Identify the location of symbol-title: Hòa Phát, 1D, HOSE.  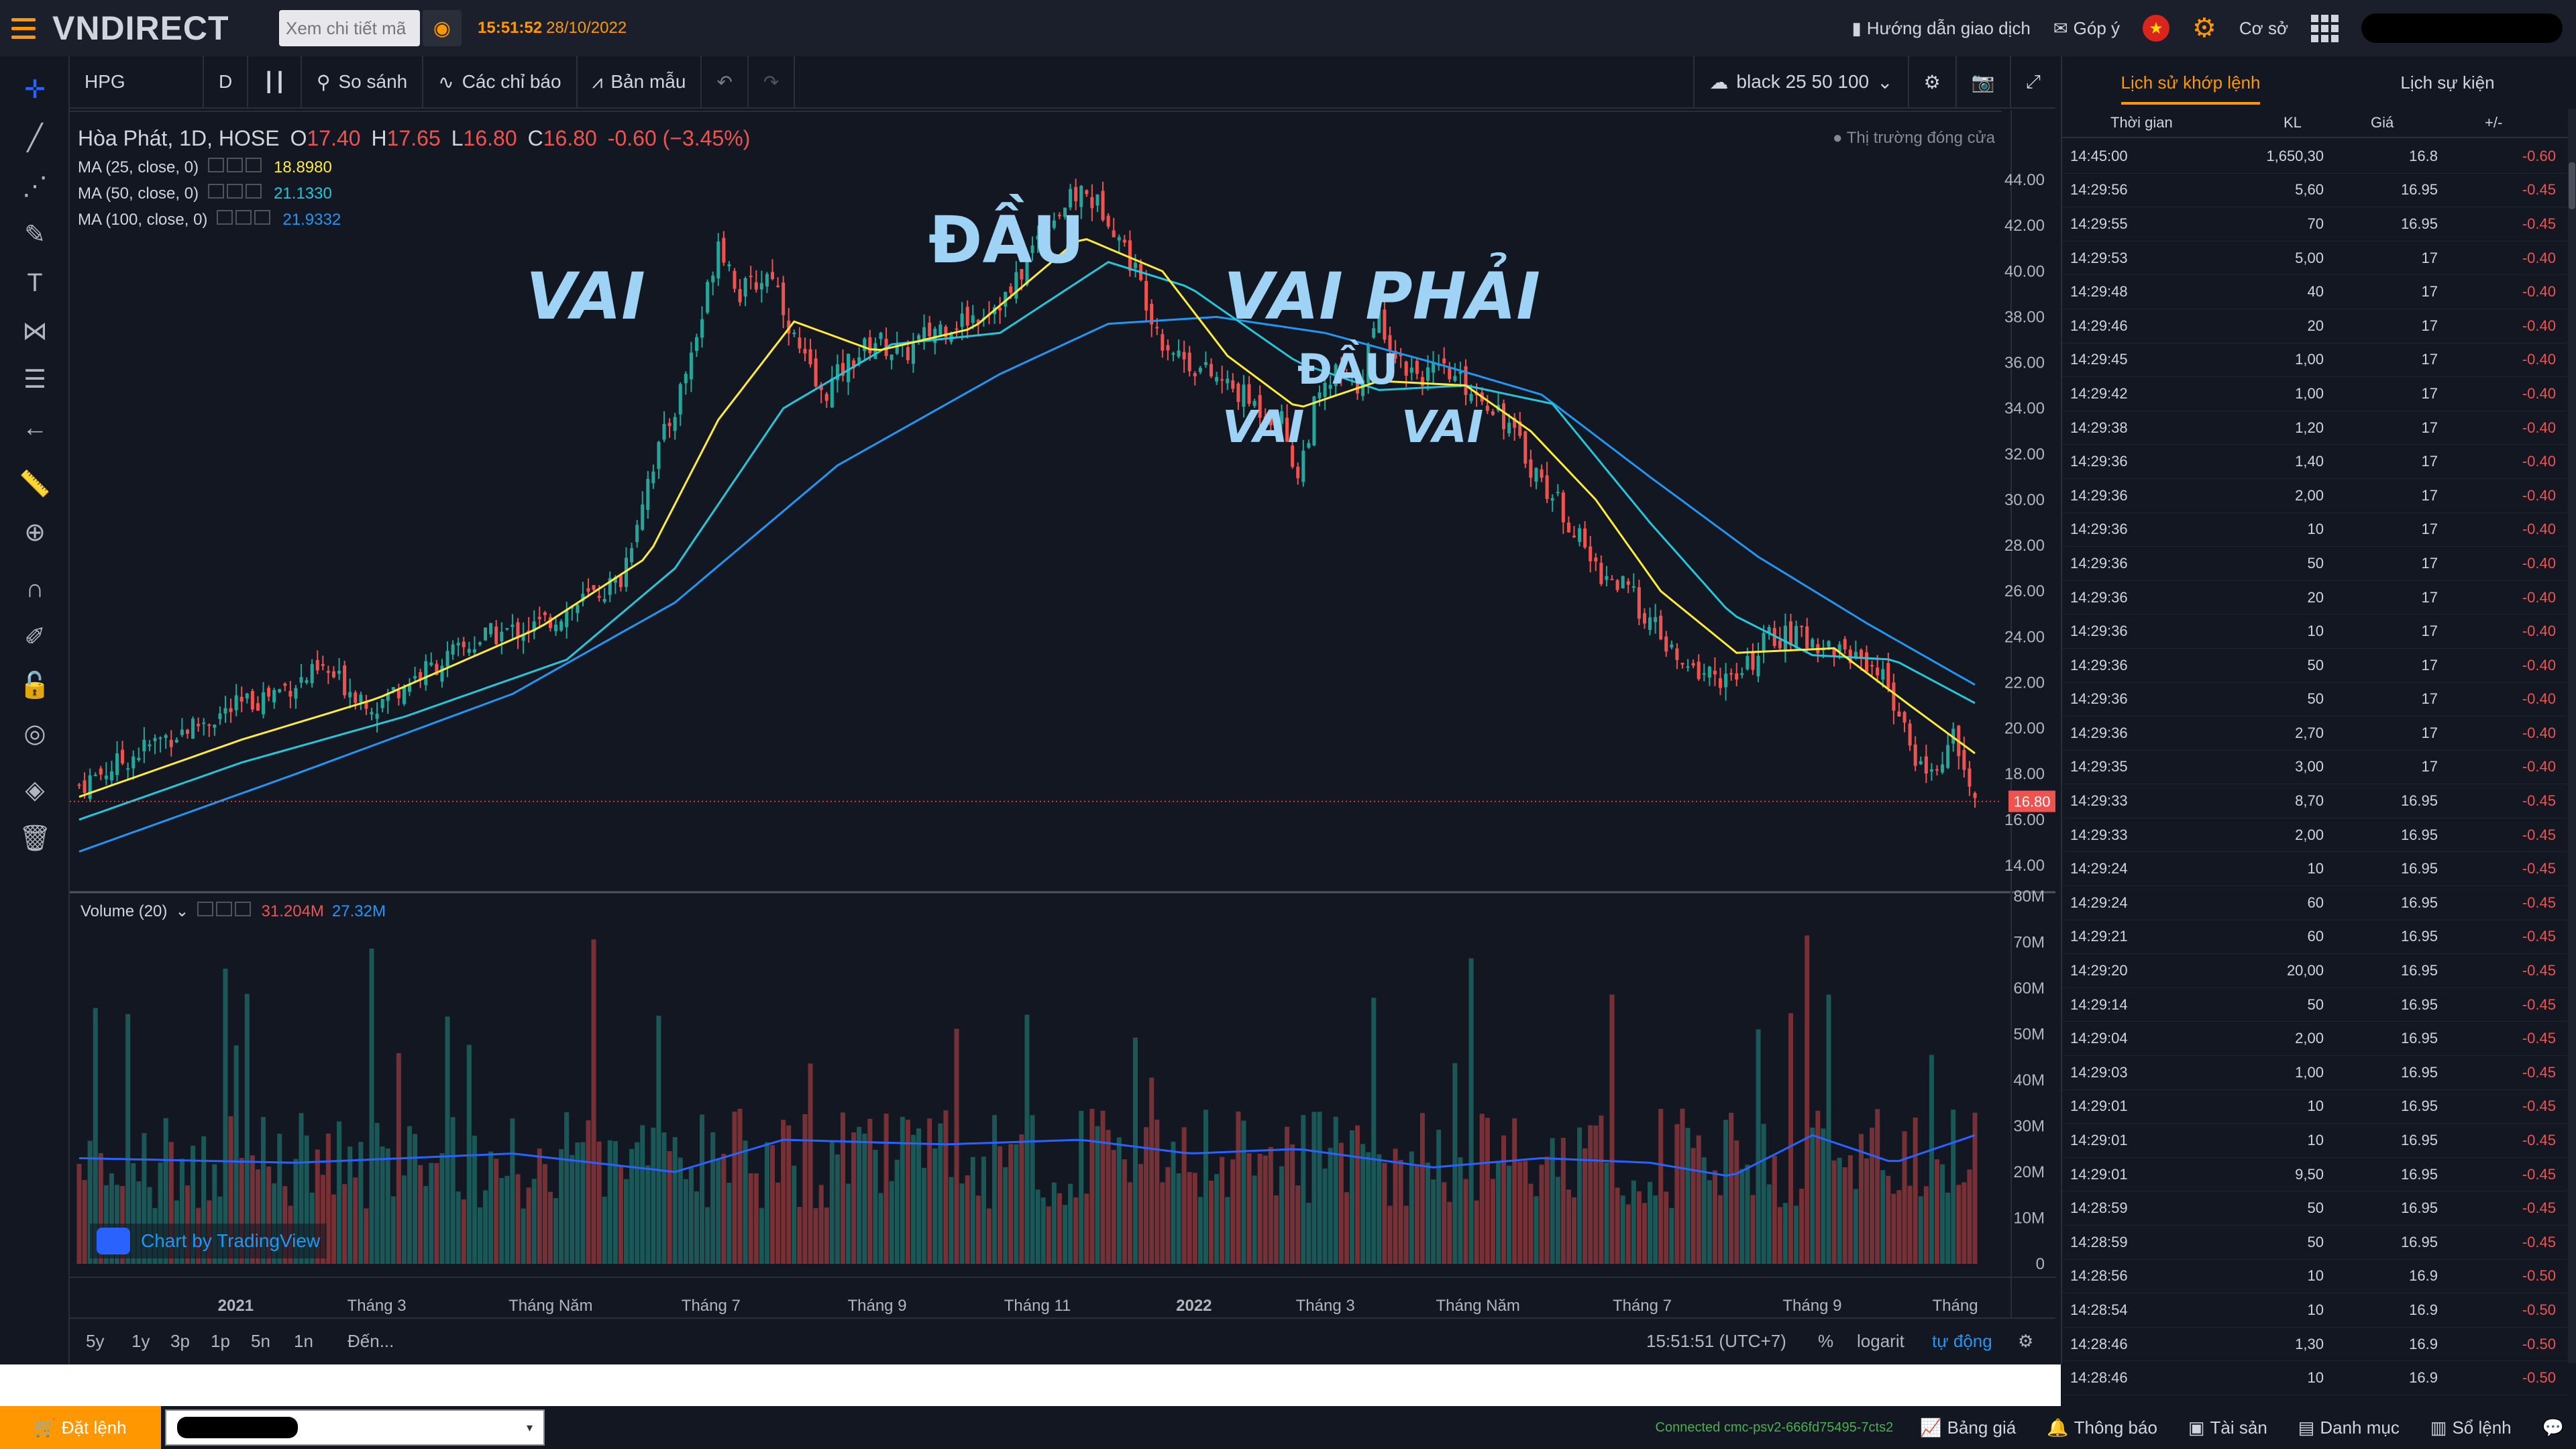
(179, 138).